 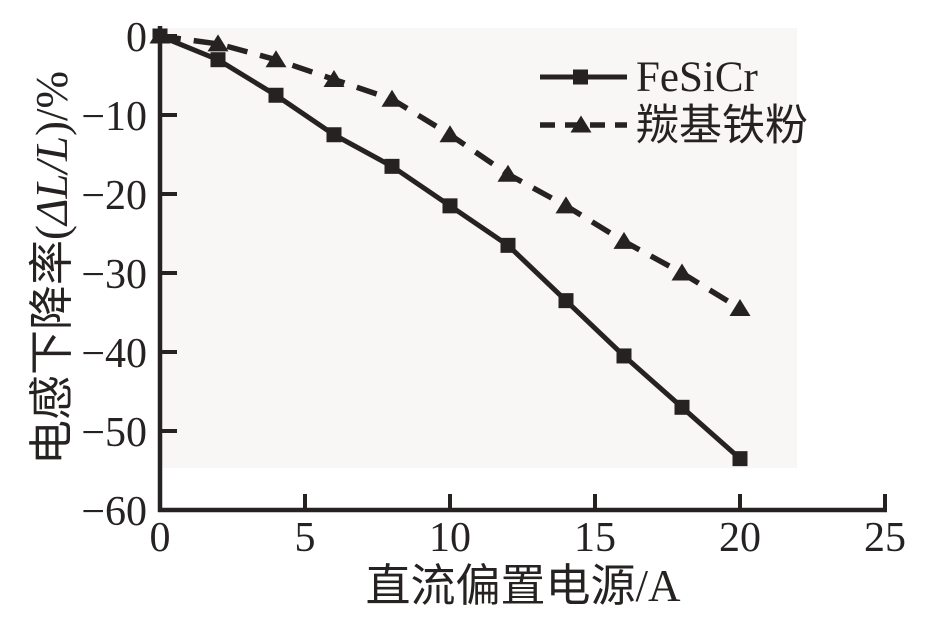 I want to click on legend-item-fesicr: FeSiCr, so click(x=649, y=77).